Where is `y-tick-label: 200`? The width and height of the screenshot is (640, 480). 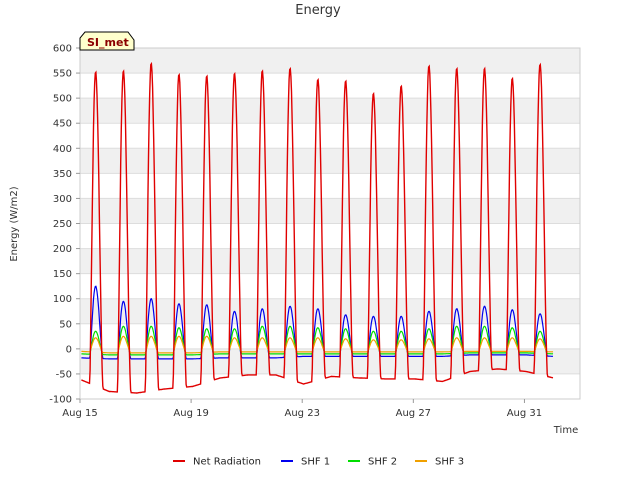
y-tick-label: 200 is located at coordinates (62, 249).